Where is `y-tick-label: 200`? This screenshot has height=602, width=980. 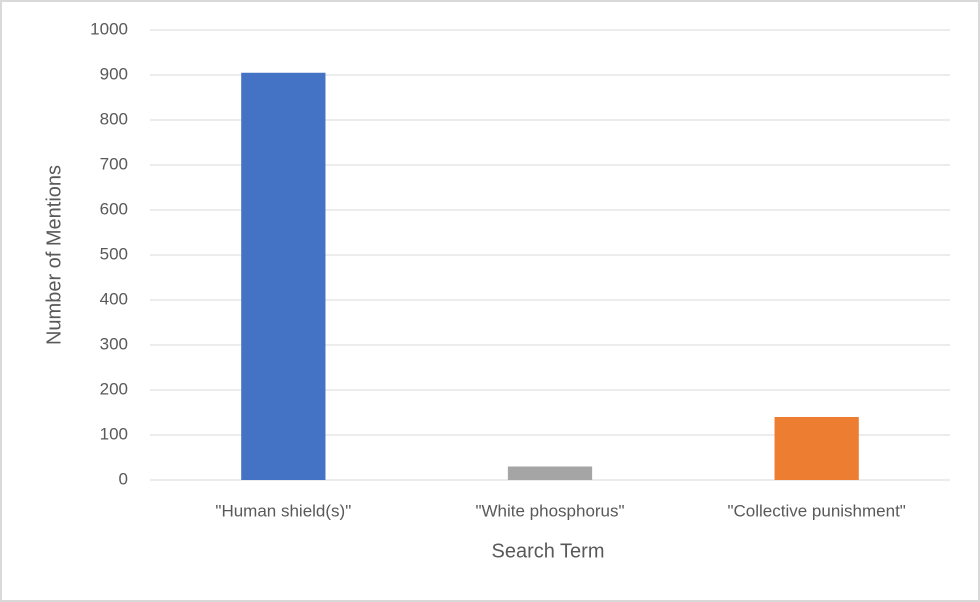
y-tick-label: 200 is located at coordinates (114, 388).